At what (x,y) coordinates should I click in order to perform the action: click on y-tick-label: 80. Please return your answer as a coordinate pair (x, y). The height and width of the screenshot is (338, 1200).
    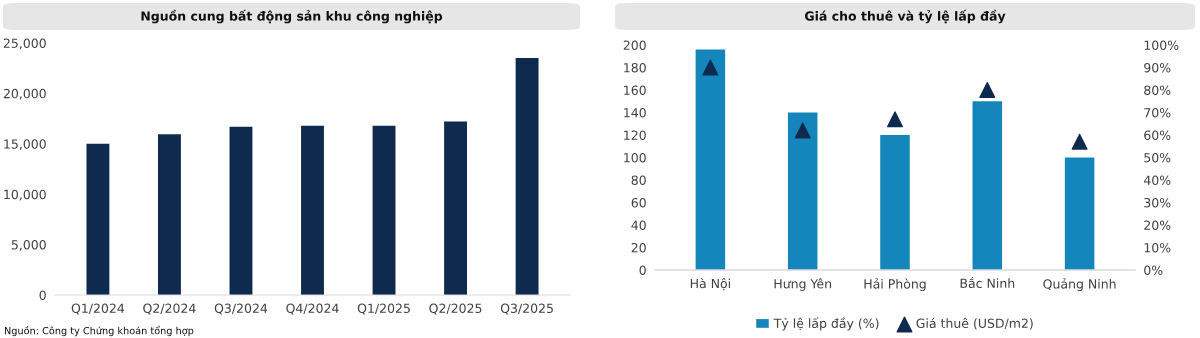
    Looking at the image, I should click on (638, 180).